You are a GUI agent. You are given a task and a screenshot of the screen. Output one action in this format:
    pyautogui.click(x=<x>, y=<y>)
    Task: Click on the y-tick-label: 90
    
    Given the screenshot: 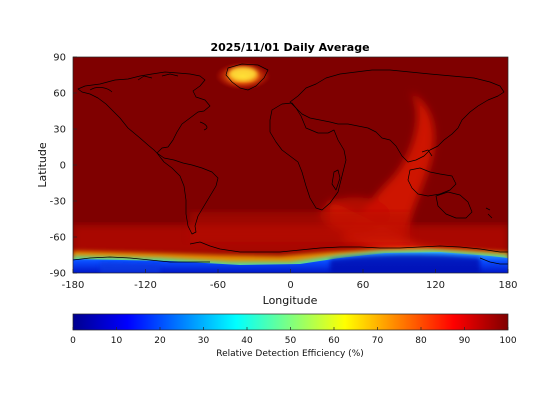 What is the action you would take?
    pyautogui.click(x=59, y=58)
    